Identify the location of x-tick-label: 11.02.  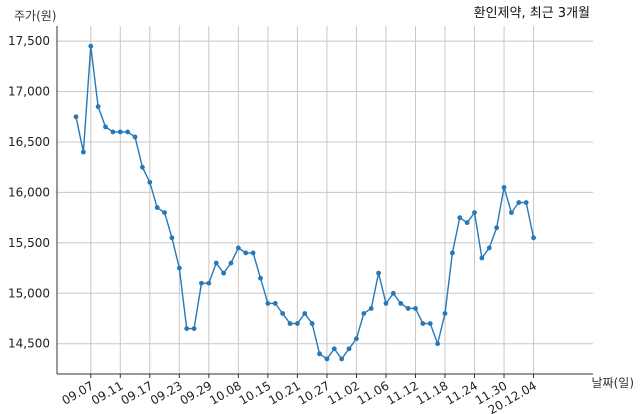
(343, 392).